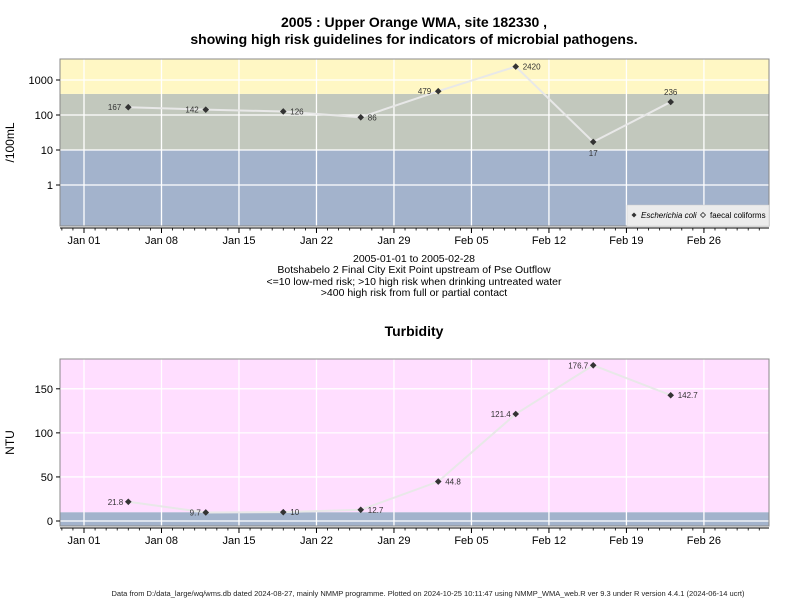 Image resolution: width=800 pixels, height=600 pixels. What do you see at coordinates (115, 107) in the screenshot?
I see `point-label: 167` at bounding box center [115, 107].